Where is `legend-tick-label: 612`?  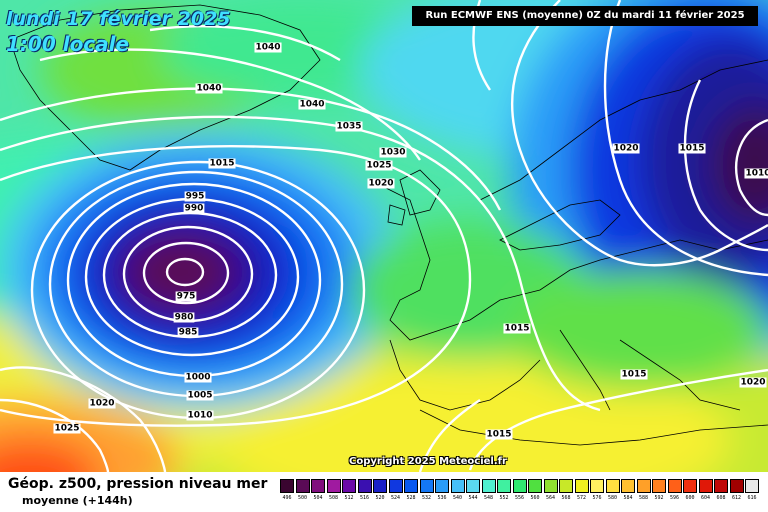
legend-tick-label: 612 is located at coordinates (736, 498).